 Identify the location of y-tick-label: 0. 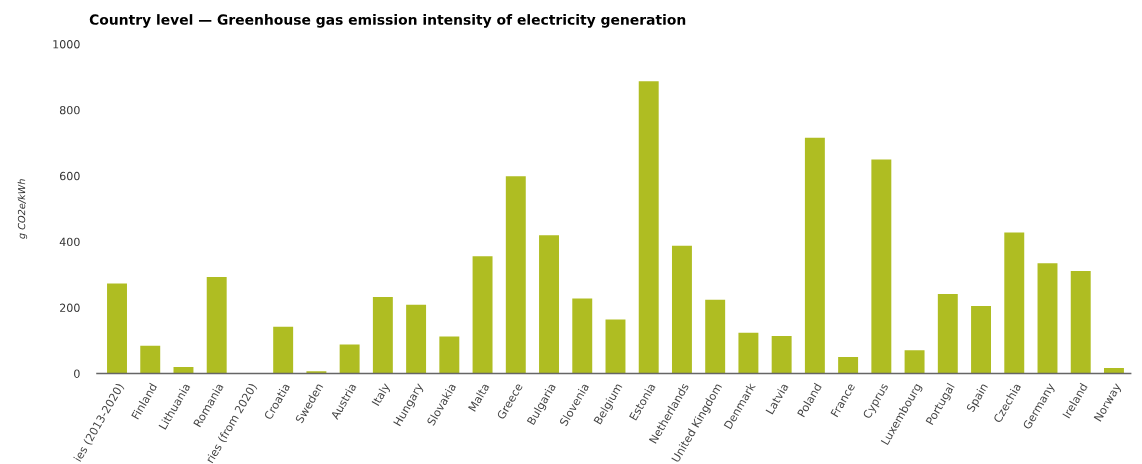
(77, 373).